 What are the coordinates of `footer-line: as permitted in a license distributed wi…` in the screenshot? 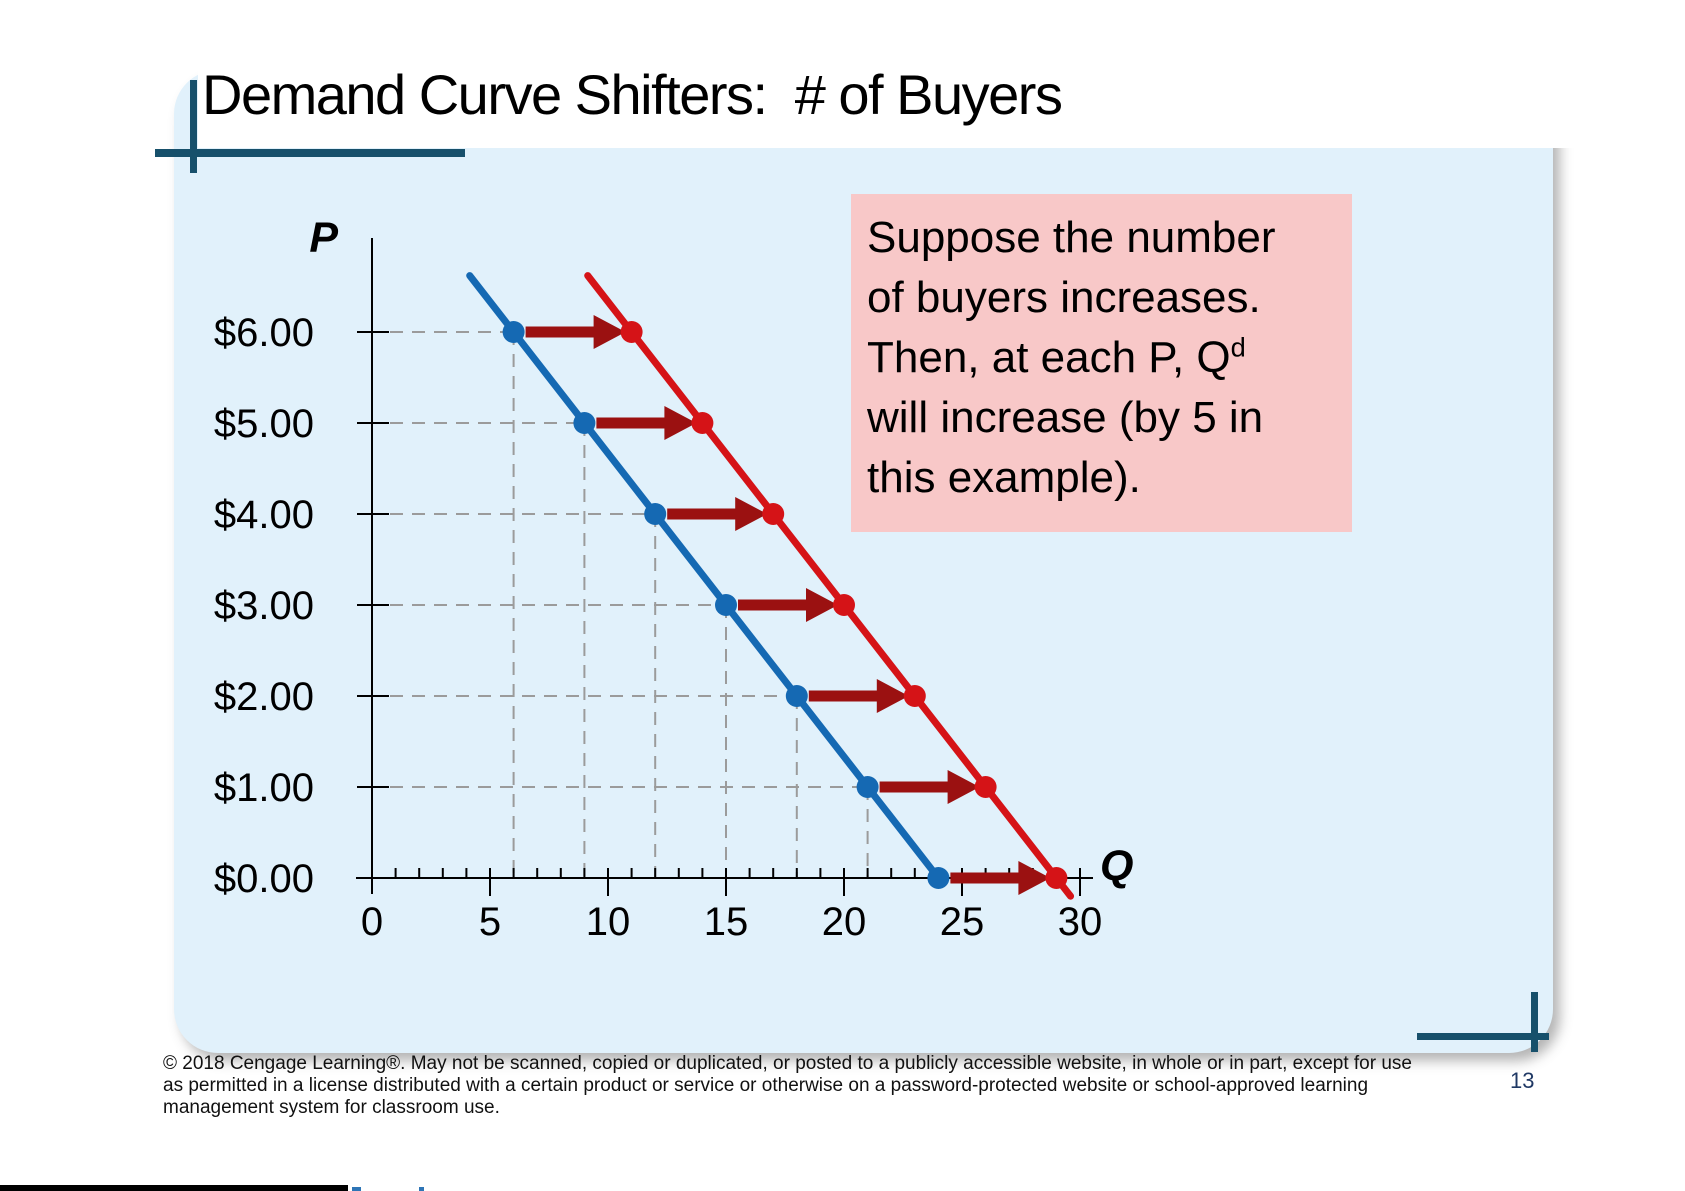 It's located at (766, 1085).